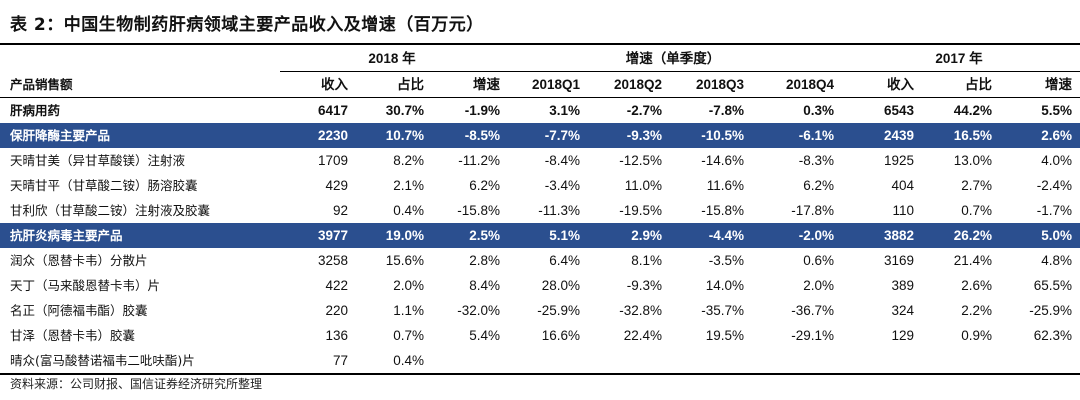  I want to click on column-header: 产品销售额, so click(140, 84).